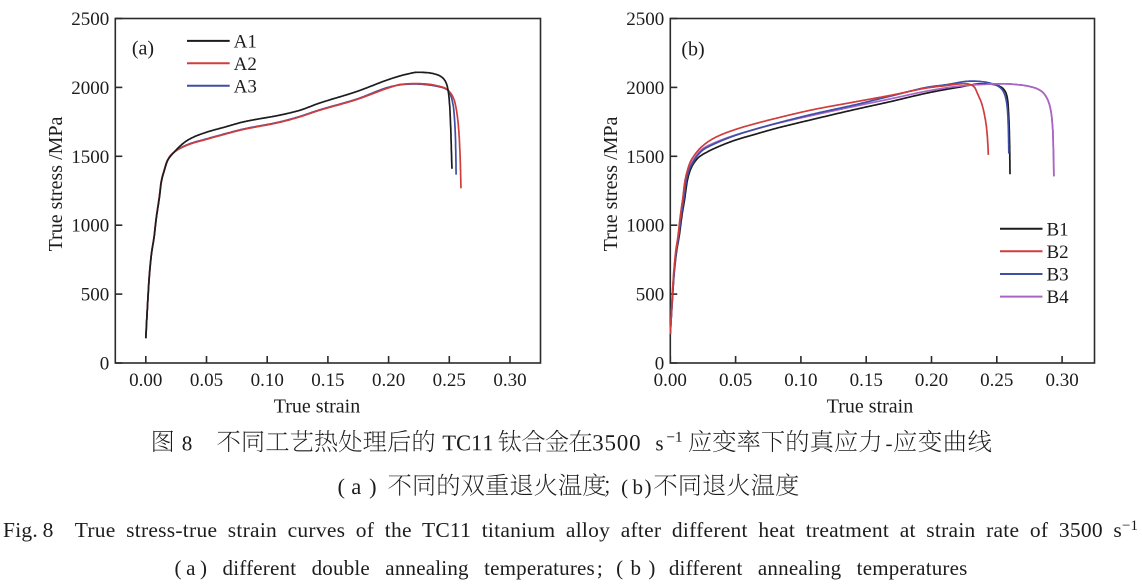 The width and height of the screenshot is (1142, 588). I want to click on svg-text: (a), so click(143, 49).